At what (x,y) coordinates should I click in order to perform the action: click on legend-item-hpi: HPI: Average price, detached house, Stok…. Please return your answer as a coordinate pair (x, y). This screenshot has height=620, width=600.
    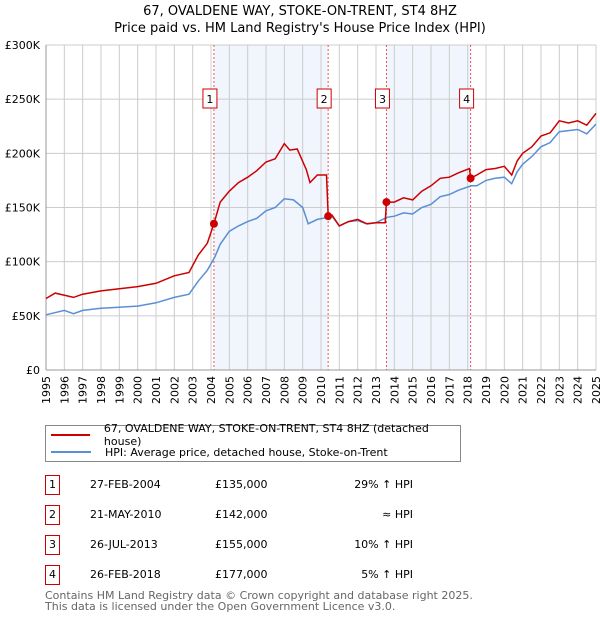
    Looking at the image, I should click on (217, 452).